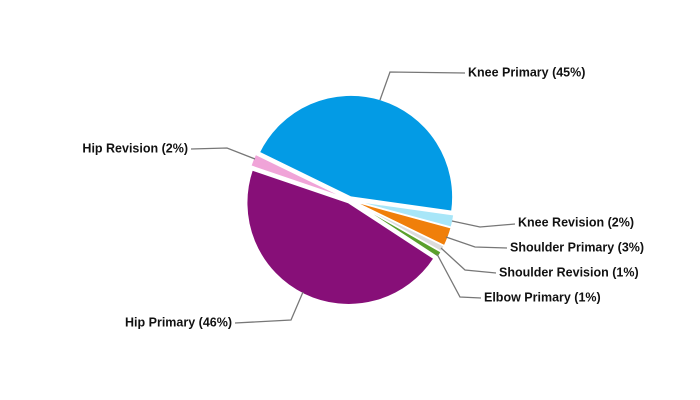  What do you see at coordinates (135, 148) in the screenshot?
I see `slice-label: Hip Revision (2%)` at bounding box center [135, 148].